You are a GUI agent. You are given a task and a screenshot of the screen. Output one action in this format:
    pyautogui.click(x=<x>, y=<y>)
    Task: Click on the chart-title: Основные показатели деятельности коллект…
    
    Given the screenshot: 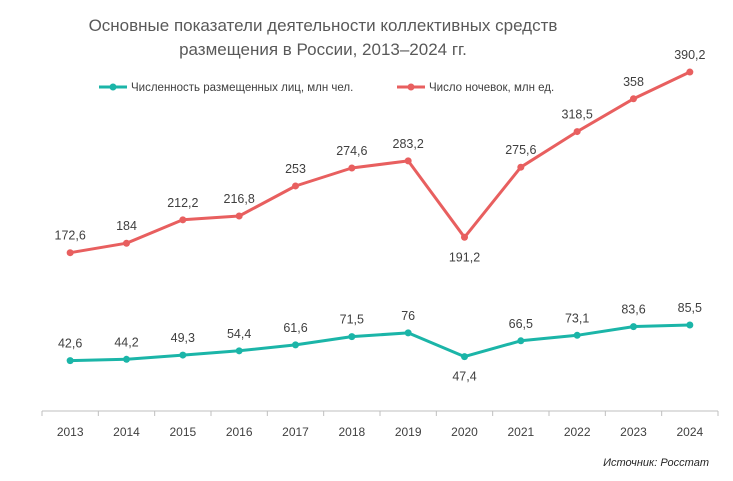 What is the action you would take?
    pyautogui.click(x=323, y=37)
    